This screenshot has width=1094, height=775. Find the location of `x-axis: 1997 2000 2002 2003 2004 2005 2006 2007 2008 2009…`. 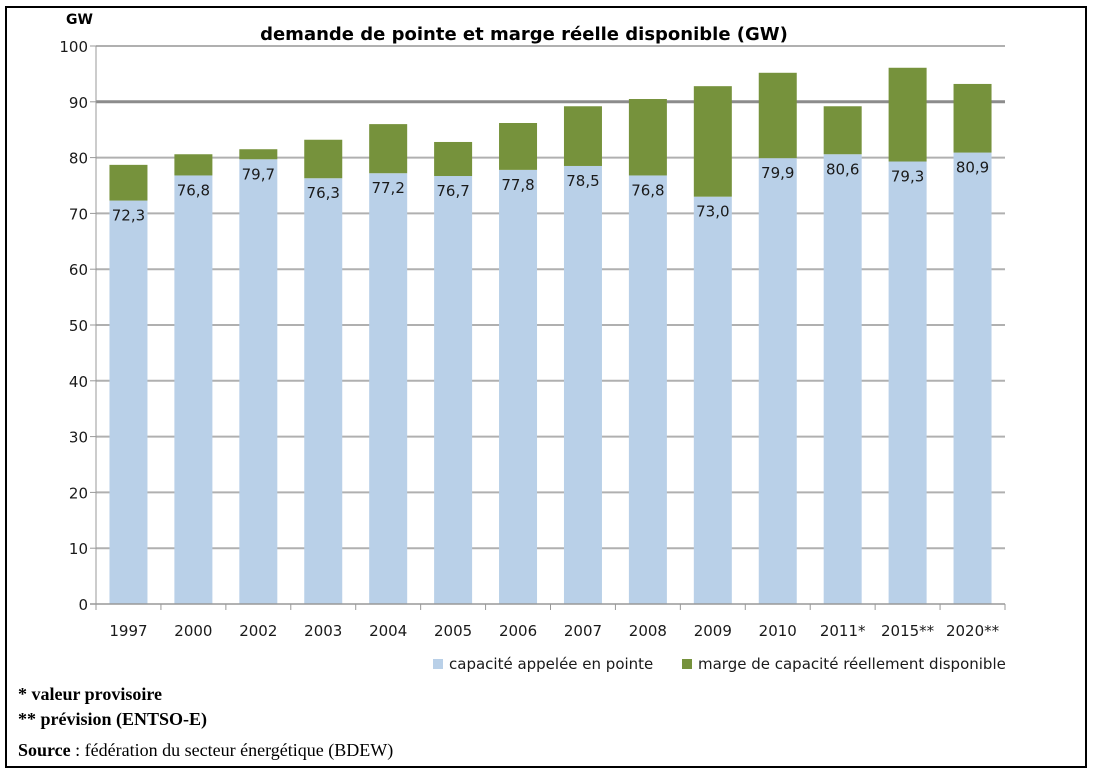

x-axis: 1997 2000 2002 2003 2004 2005 2006 2007 2008 2009… is located at coordinates (548, 621).